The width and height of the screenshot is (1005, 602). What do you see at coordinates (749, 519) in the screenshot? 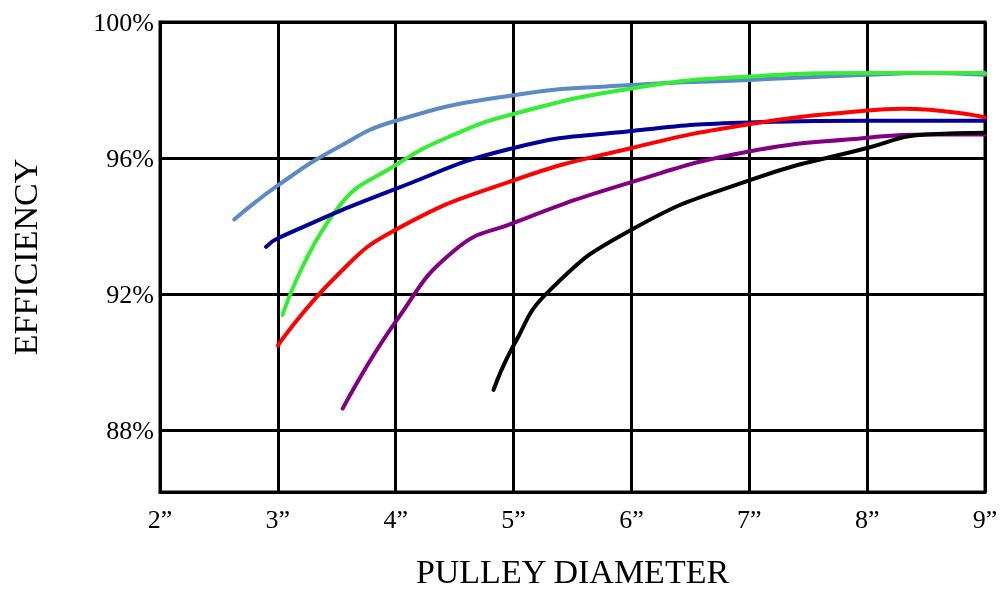
I see `x-tick-label: 7”` at bounding box center [749, 519].